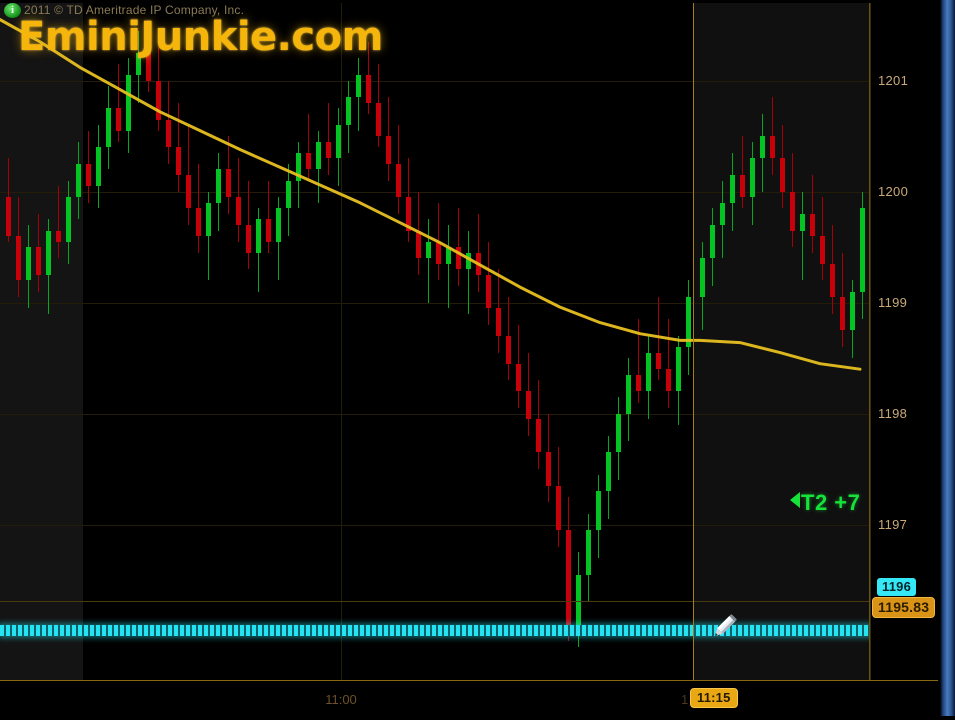 The width and height of the screenshot is (955, 720). What do you see at coordinates (435, 601) in the screenshot?
I see `gold-horizontal-line` at bounding box center [435, 601].